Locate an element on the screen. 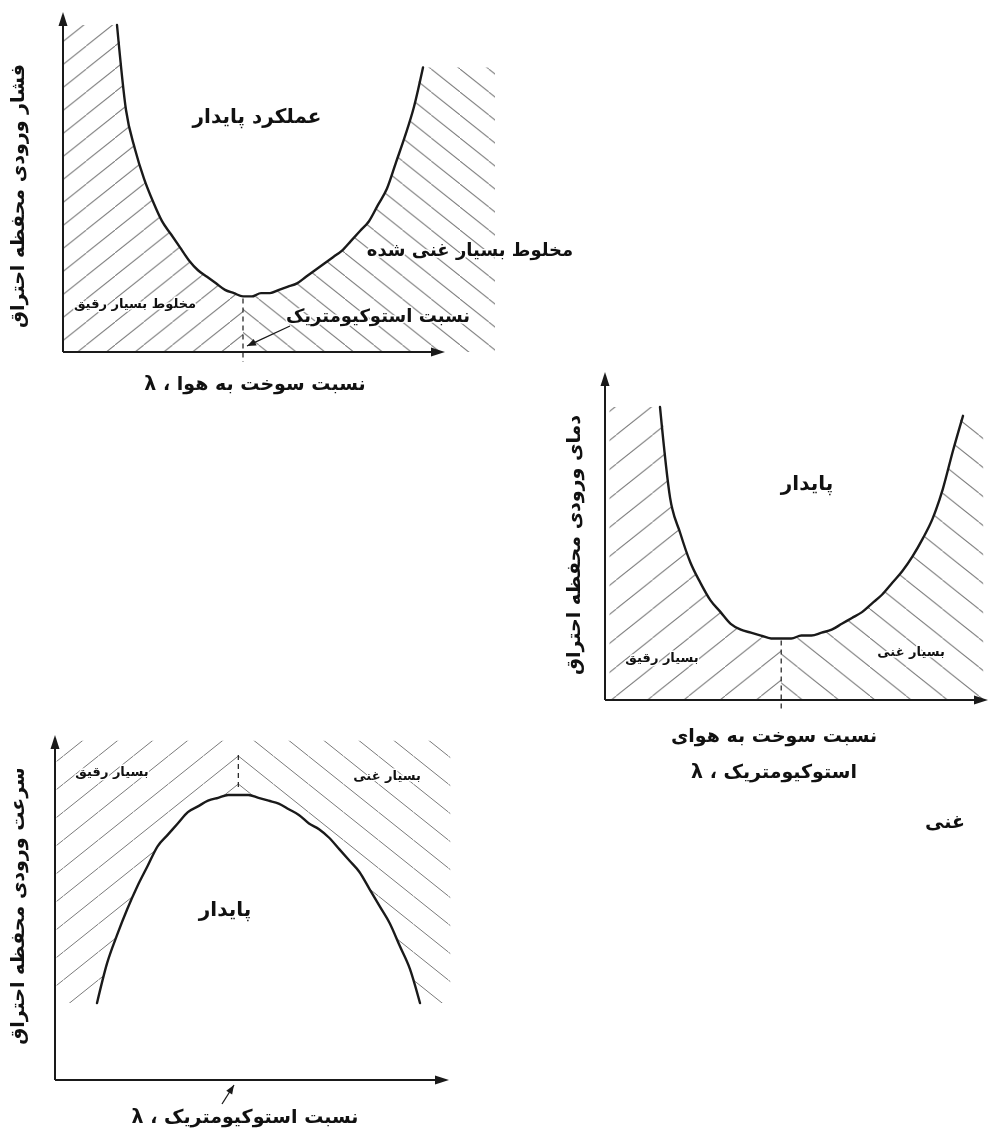 Image resolution: width=996 pixels, height=1137 pixels. annotation: مخلوط بسیار رقیق is located at coordinates (135, 303).